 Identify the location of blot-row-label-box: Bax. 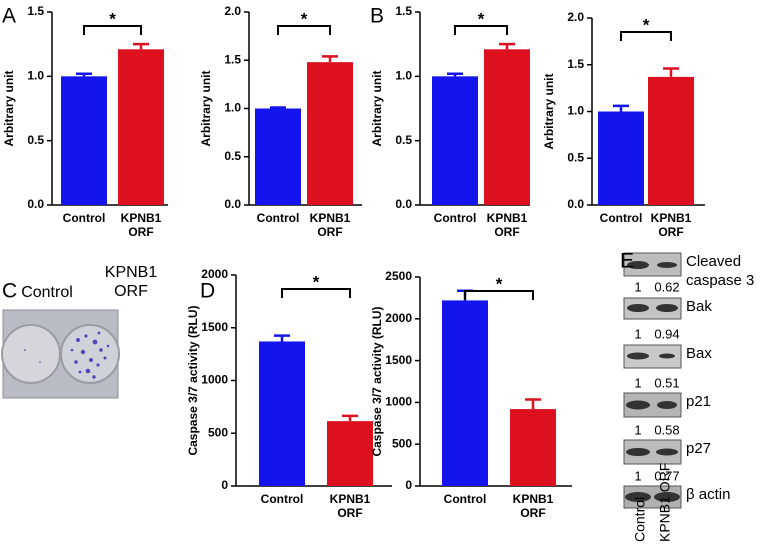
(699, 353).